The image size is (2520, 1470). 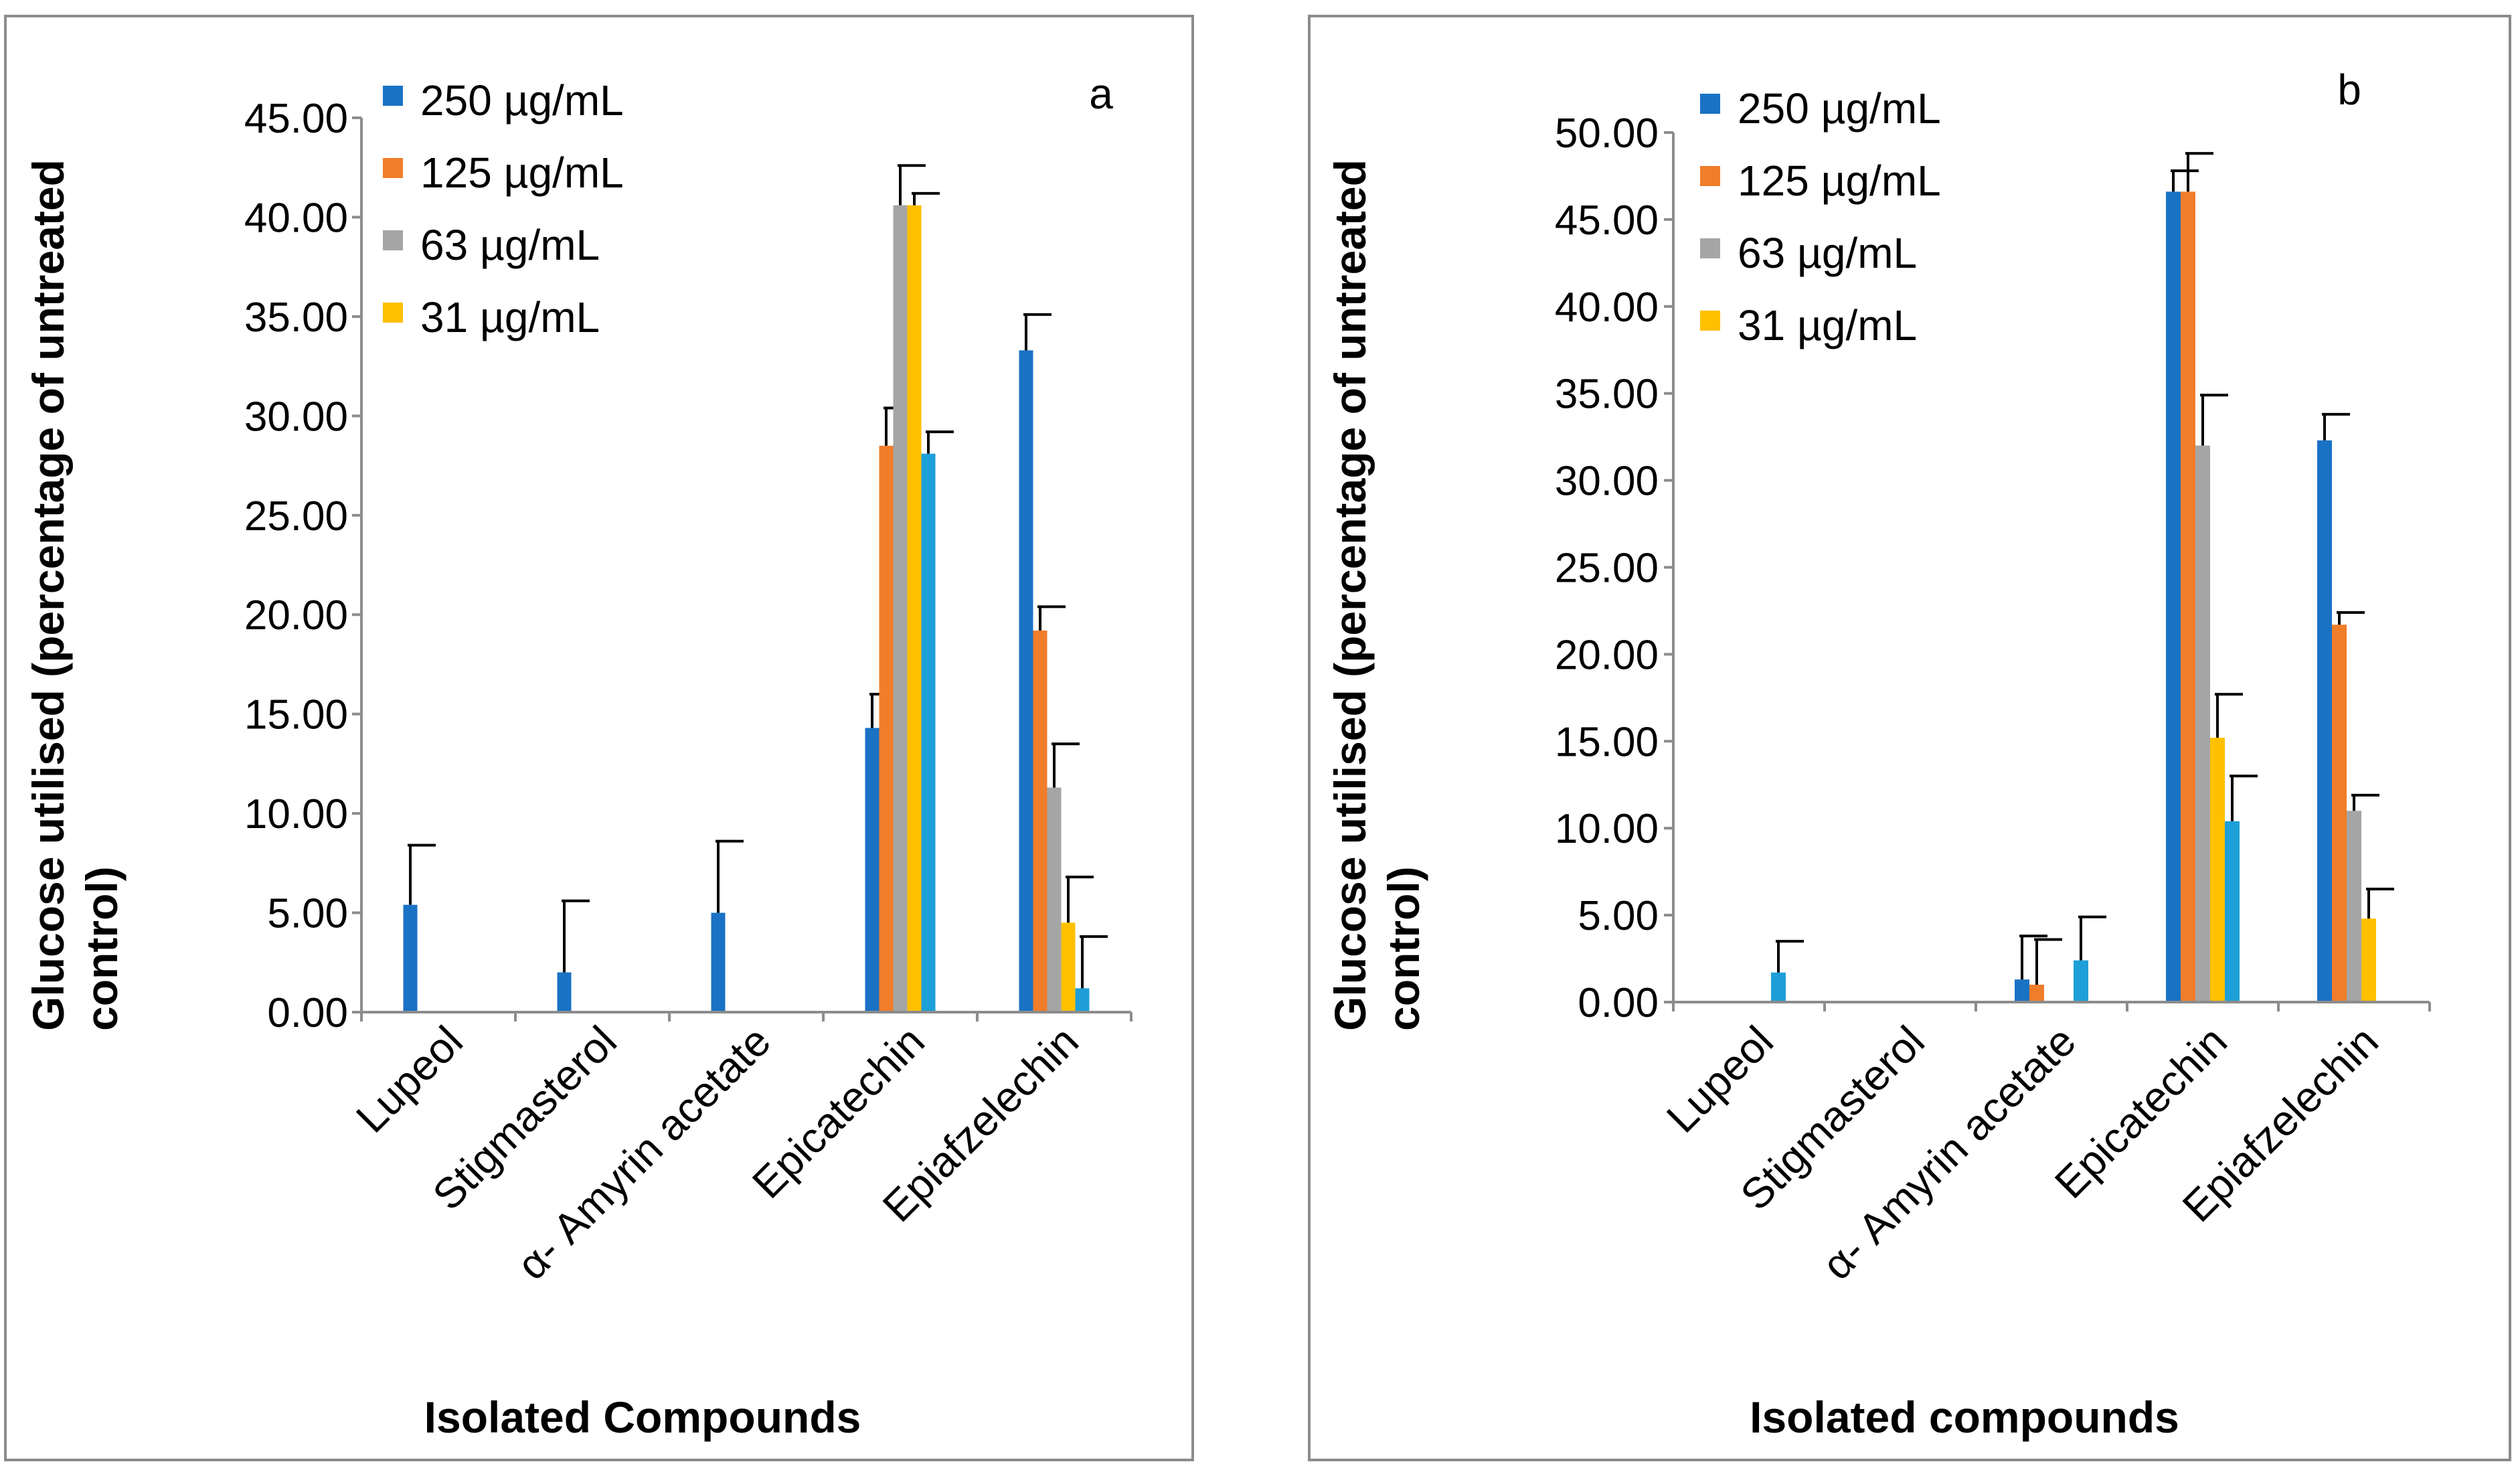 I want to click on panel-b-xlabel: Isolated compounds, so click(x=1964, y=1417).